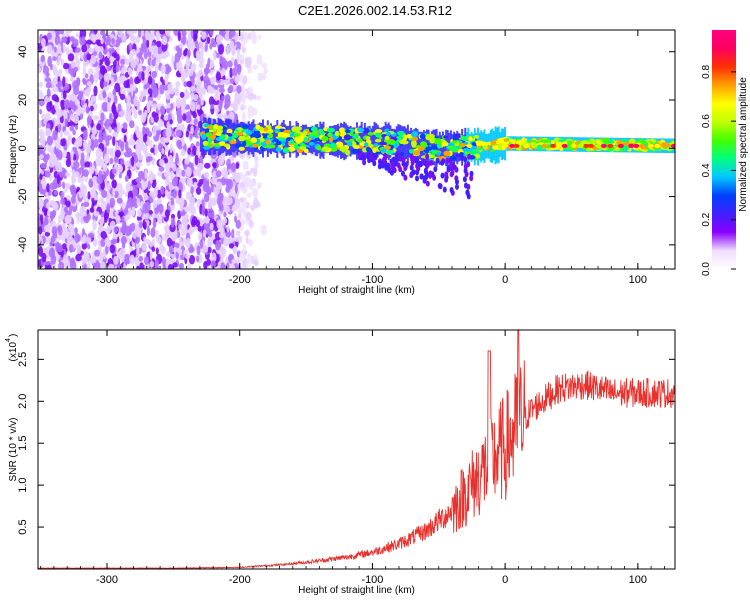 Image resolution: width=750 pixels, height=600 pixels. I want to click on snr-multiplier-base: (x10, so click(13, 352).